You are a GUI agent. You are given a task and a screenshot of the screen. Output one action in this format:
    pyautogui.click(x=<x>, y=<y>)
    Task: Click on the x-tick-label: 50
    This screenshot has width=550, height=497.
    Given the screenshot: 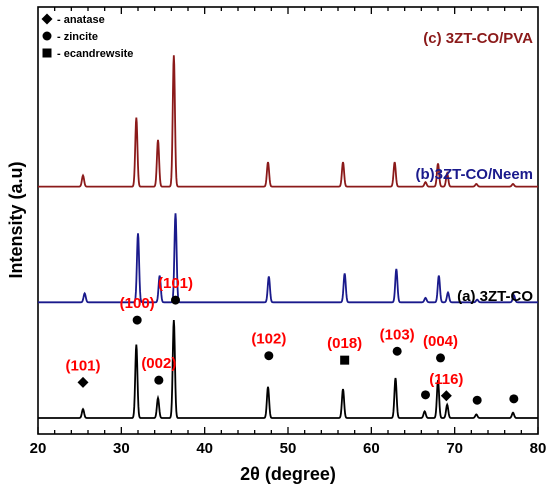 What is the action you would take?
    pyautogui.click(x=288, y=448)
    